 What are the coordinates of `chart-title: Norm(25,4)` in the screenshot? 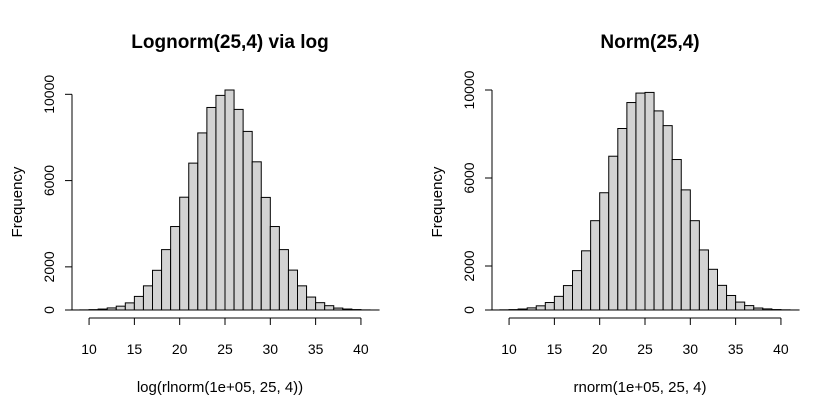 It's located at (649, 42).